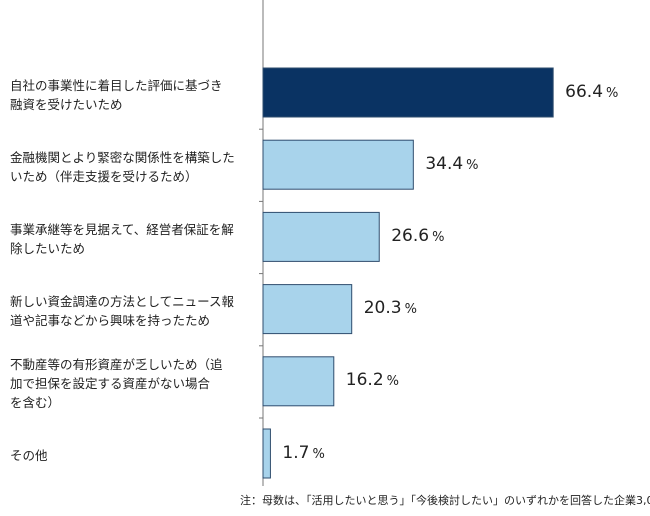 The height and width of the screenshot is (516, 650). I want to click on category-label-line: 除したいため, so click(48, 248).